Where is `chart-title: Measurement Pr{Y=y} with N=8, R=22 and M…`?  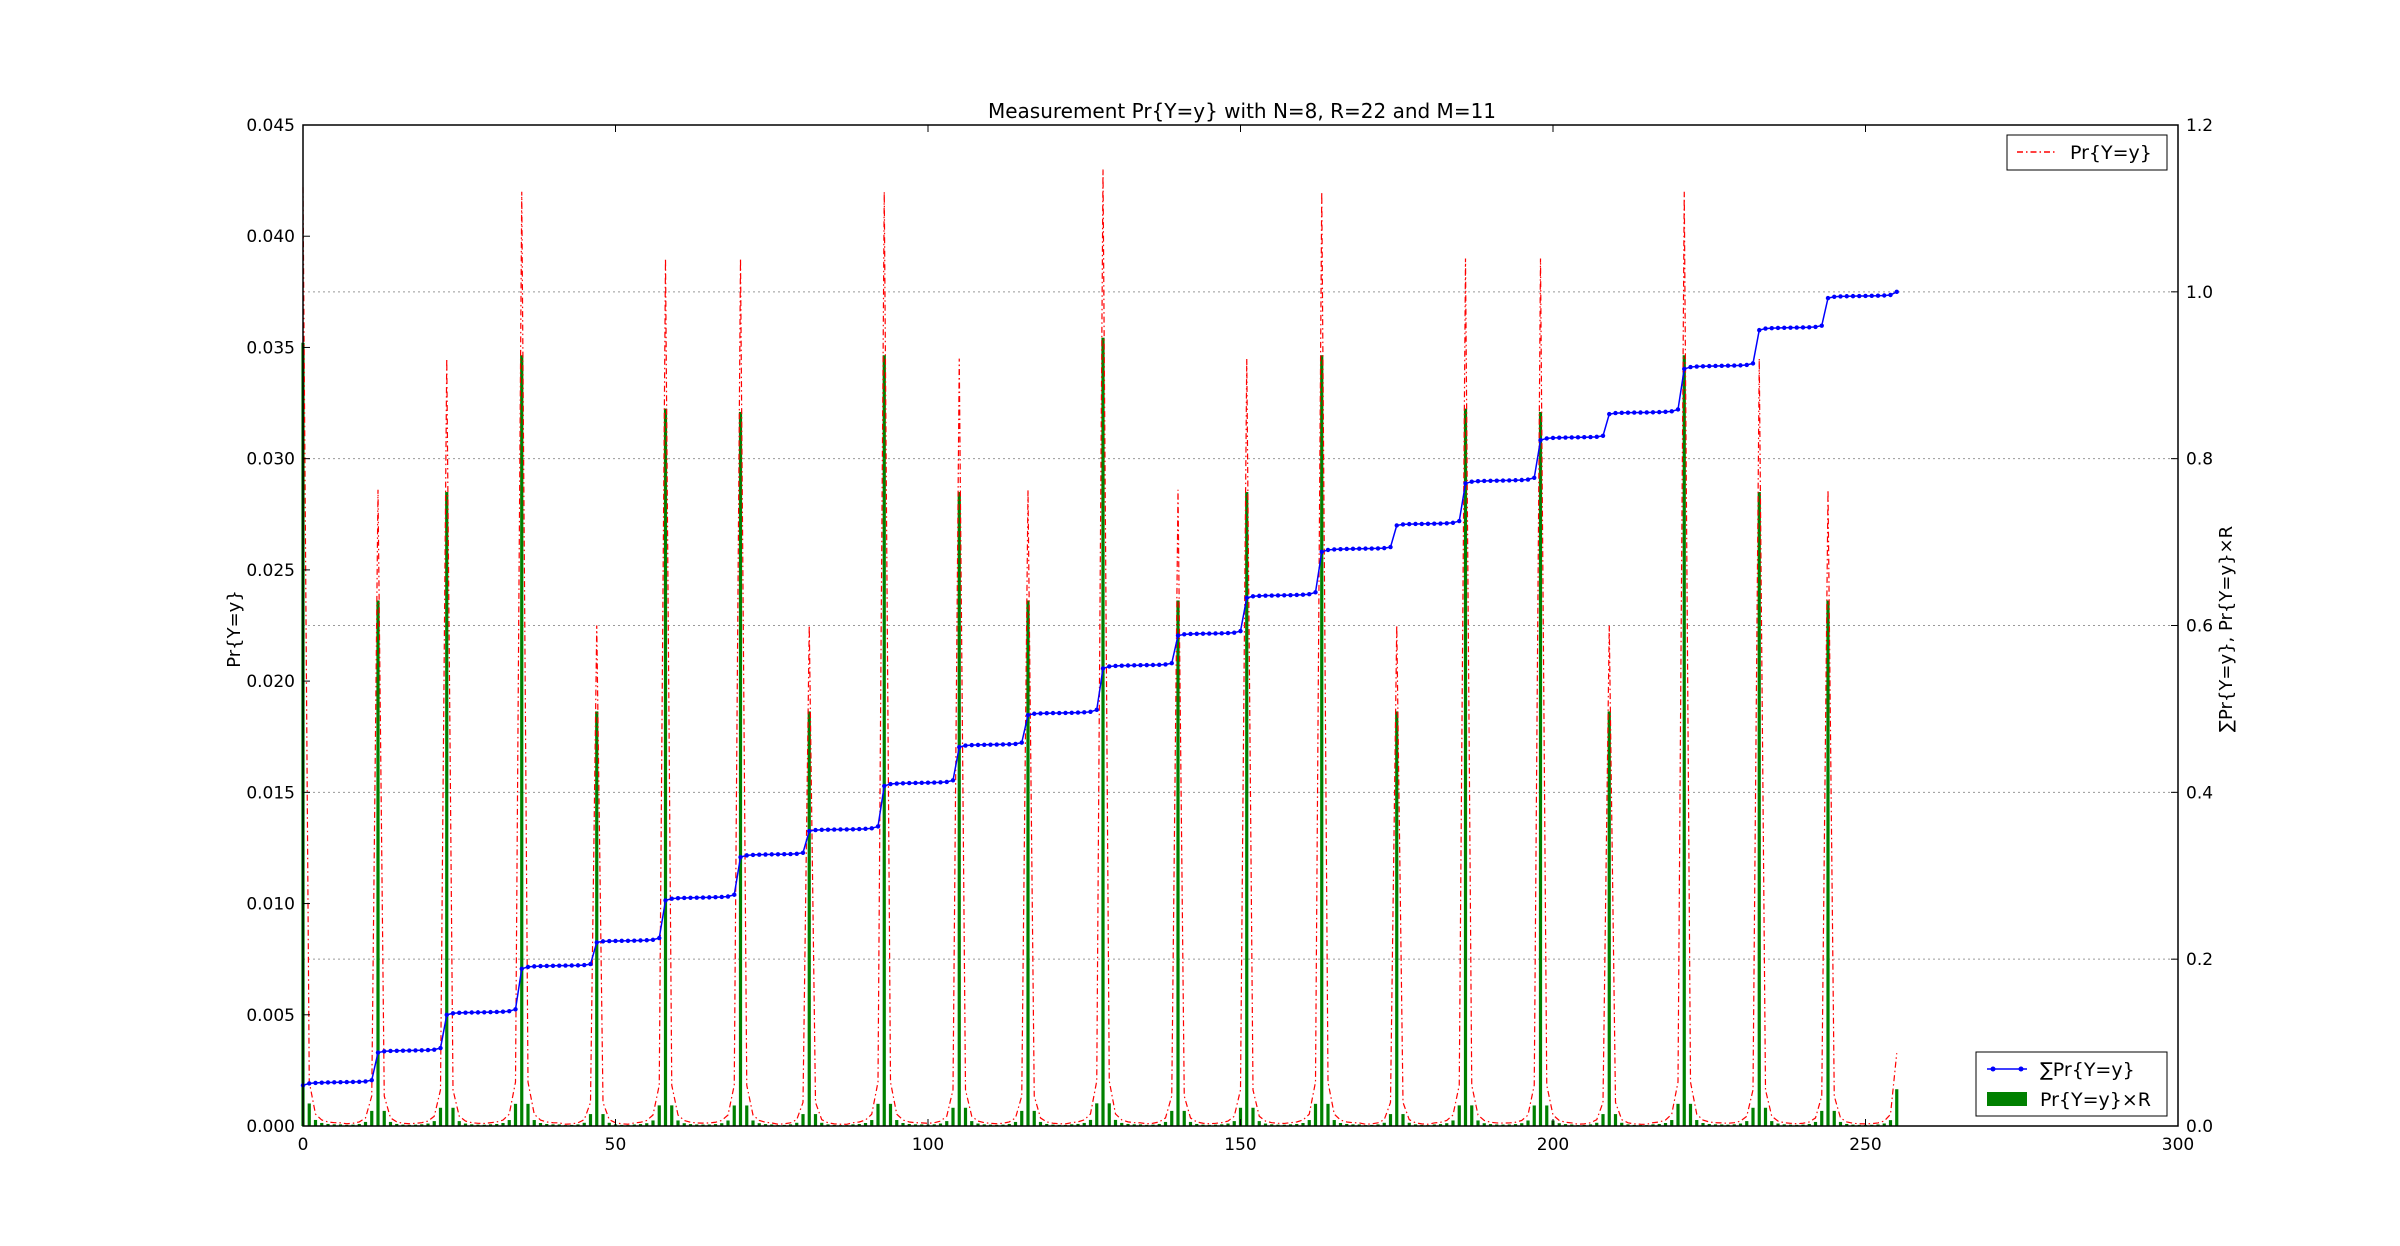
chart-title: Measurement Pr{Y=y} with N=8, R=22 and M… is located at coordinates (1242, 111).